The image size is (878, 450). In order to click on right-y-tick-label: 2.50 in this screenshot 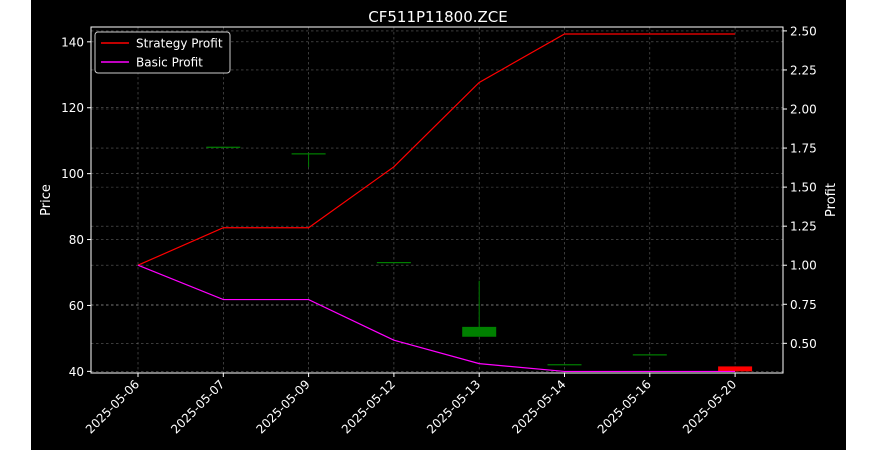, I will do `click(803, 31)`.